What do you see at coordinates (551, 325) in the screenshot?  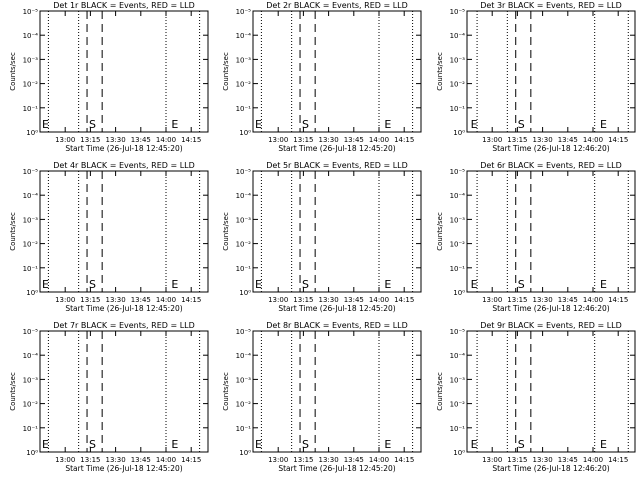 I see `panel-title: Det 9r BLACK = Events, RED = LLD` at bounding box center [551, 325].